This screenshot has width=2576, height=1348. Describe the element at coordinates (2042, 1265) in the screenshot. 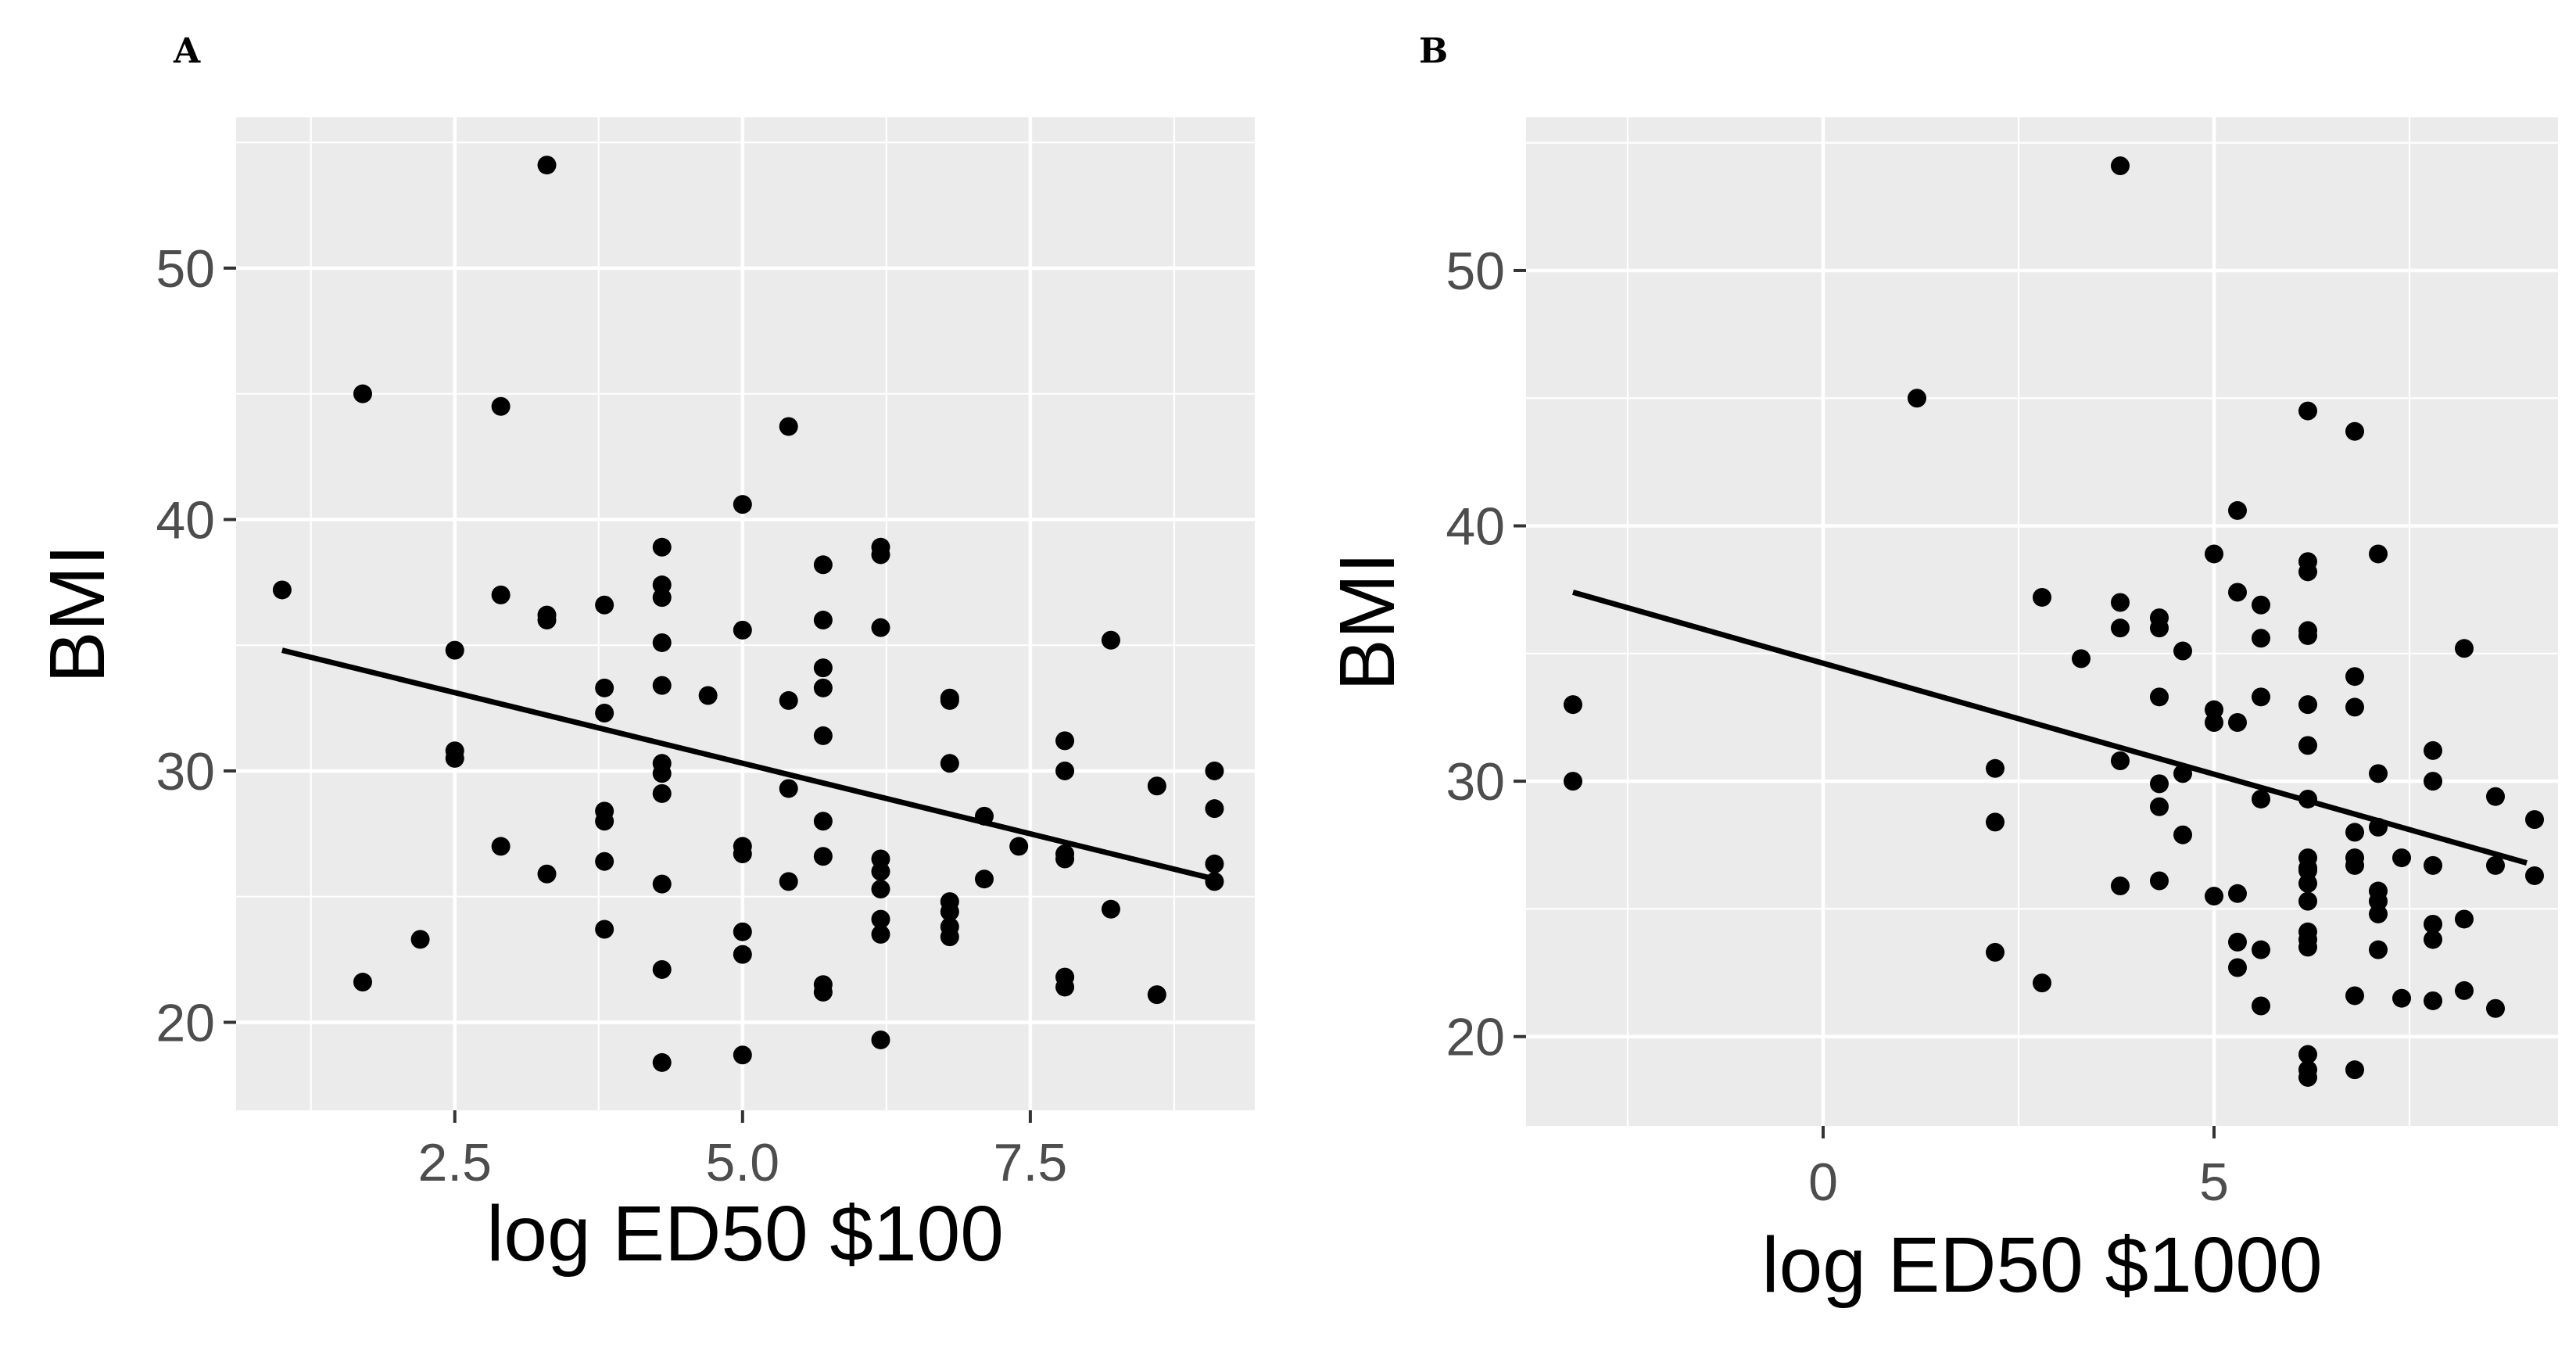

I see `x-axis-title: log ED50 $1000` at that location.